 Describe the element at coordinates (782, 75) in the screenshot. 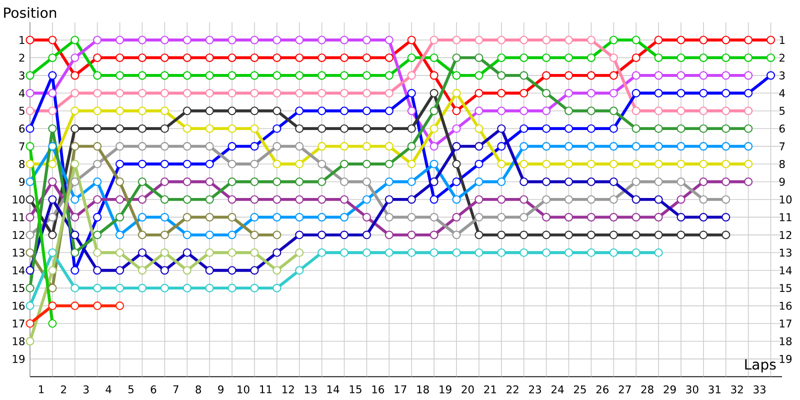

I see `y2-tick-label: 3` at that location.